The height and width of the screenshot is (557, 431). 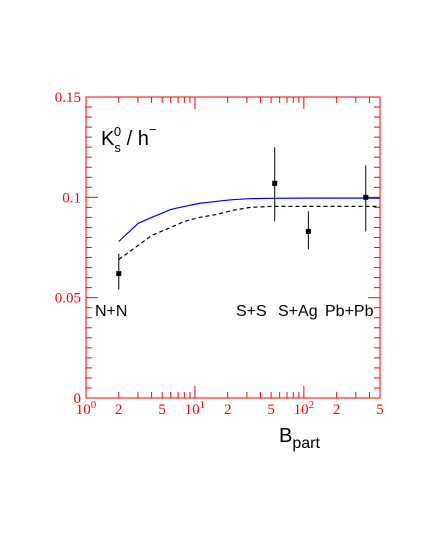 I want to click on x-tick-label: 10¹, so click(x=195, y=408).